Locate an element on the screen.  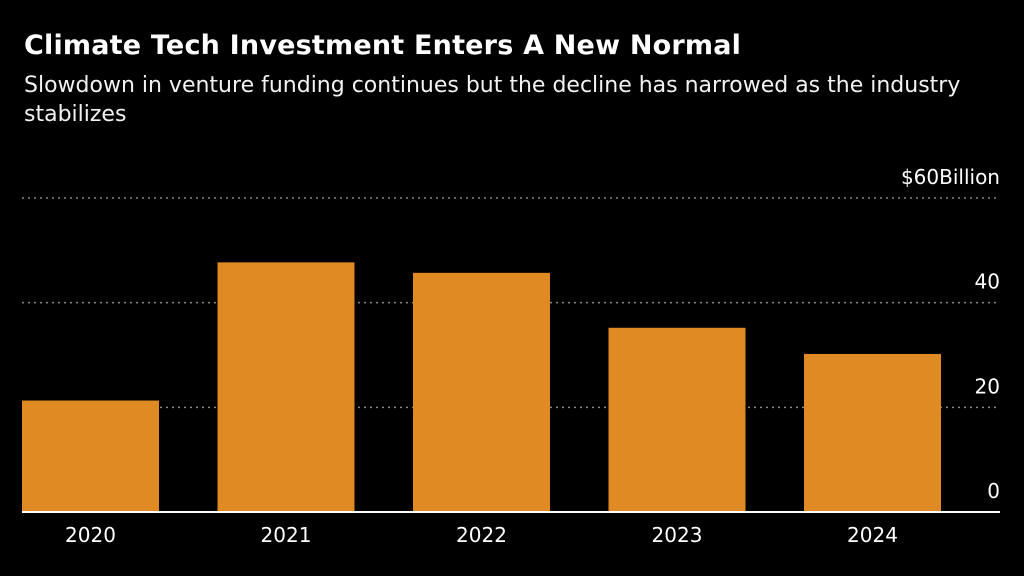
x-tick-label: 2024 is located at coordinates (872, 535).